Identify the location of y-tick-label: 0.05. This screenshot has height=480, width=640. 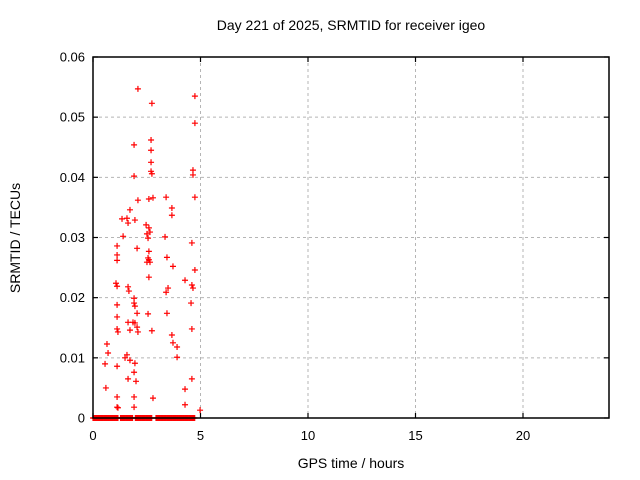
(72, 117).